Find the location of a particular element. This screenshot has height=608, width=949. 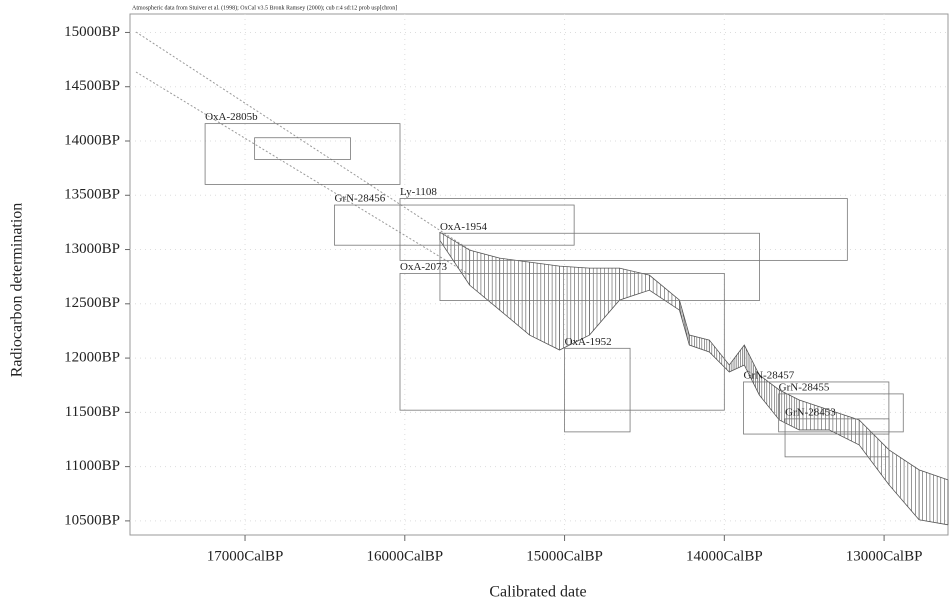

x-tick-label: 13000CalBP is located at coordinates (884, 556).